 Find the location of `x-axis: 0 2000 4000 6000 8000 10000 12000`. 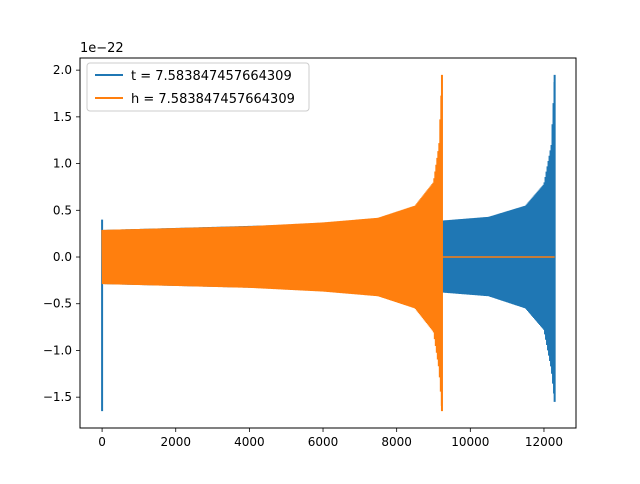

x-axis: 0 2000 4000 6000 8000 10000 12000 is located at coordinates (330, 438).